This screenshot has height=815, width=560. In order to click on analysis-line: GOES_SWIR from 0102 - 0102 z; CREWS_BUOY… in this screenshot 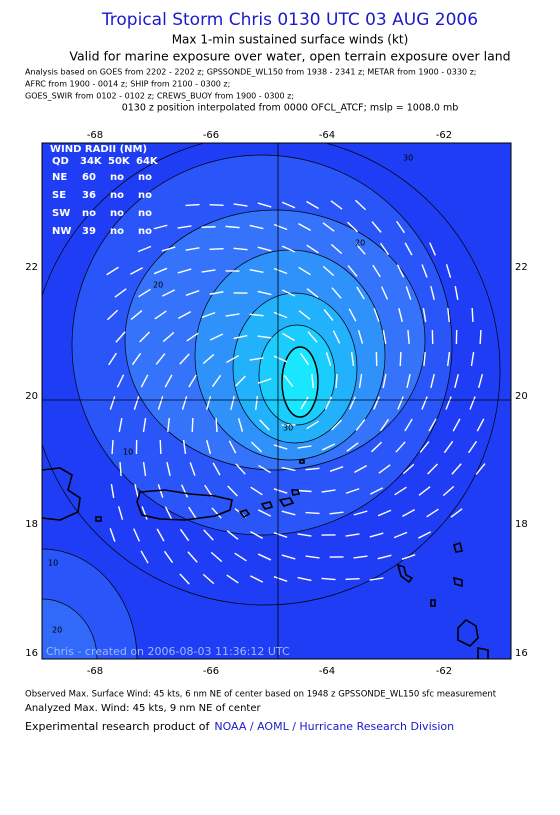, I will do `click(159, 96)`.